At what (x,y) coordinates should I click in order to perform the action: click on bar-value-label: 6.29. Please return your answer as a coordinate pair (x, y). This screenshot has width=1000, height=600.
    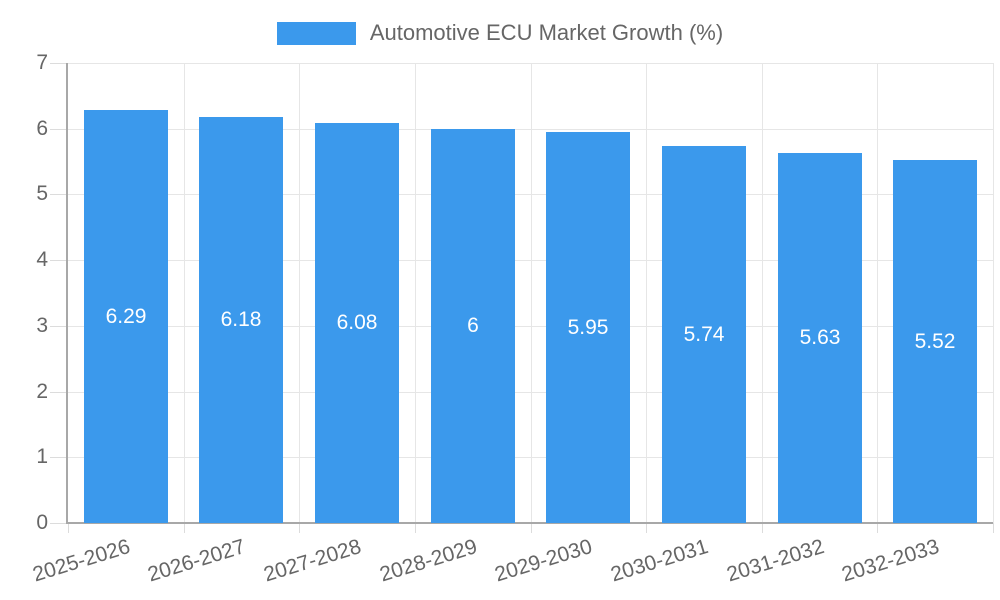
    Looking at the image, I should click on (126, 316).